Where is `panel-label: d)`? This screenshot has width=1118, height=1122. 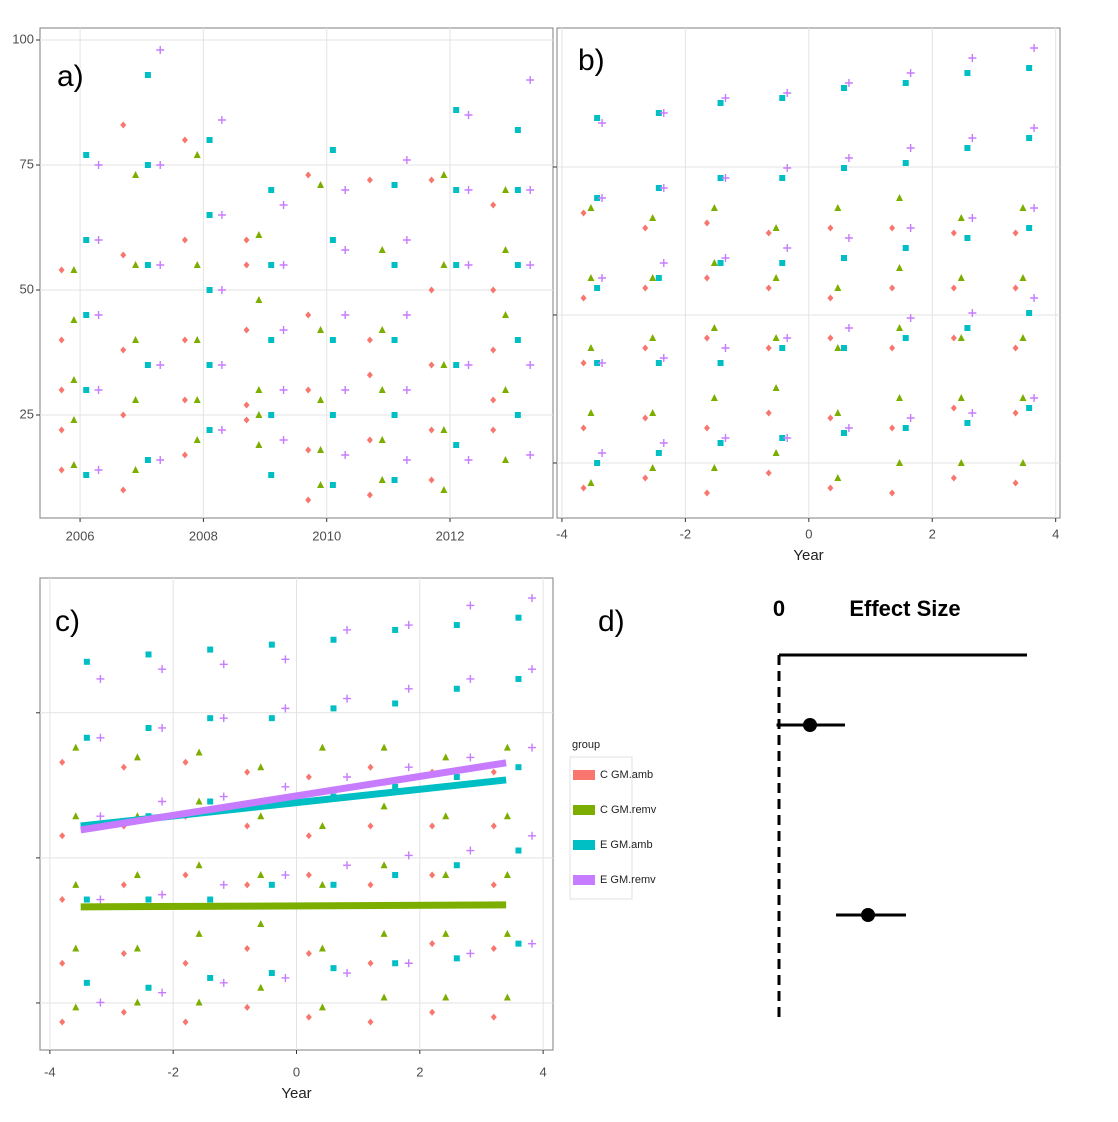 panel-label: d) is located at coordinates (611, 621).